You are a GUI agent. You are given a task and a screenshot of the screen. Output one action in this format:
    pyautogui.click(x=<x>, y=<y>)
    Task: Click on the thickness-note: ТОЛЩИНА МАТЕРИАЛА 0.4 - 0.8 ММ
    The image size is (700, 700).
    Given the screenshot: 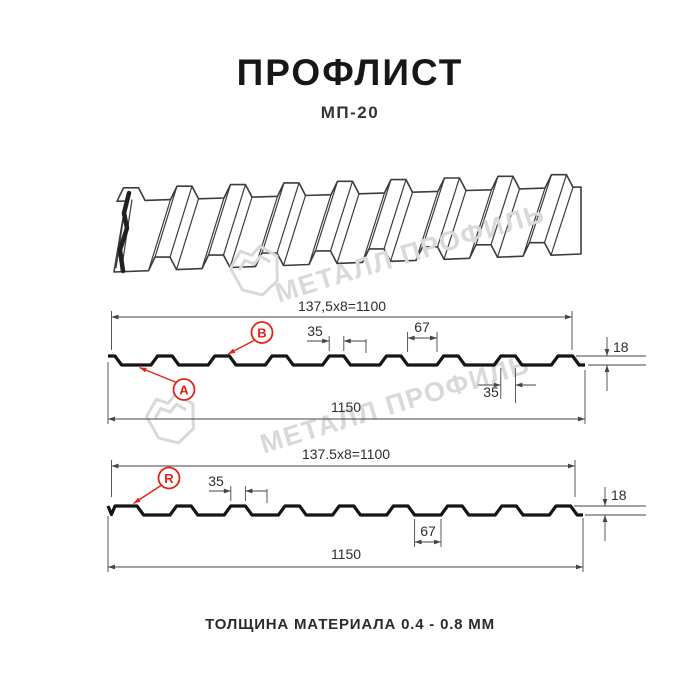 What is the action you would take?
    pyautogui.click(x=350, y=624)
    